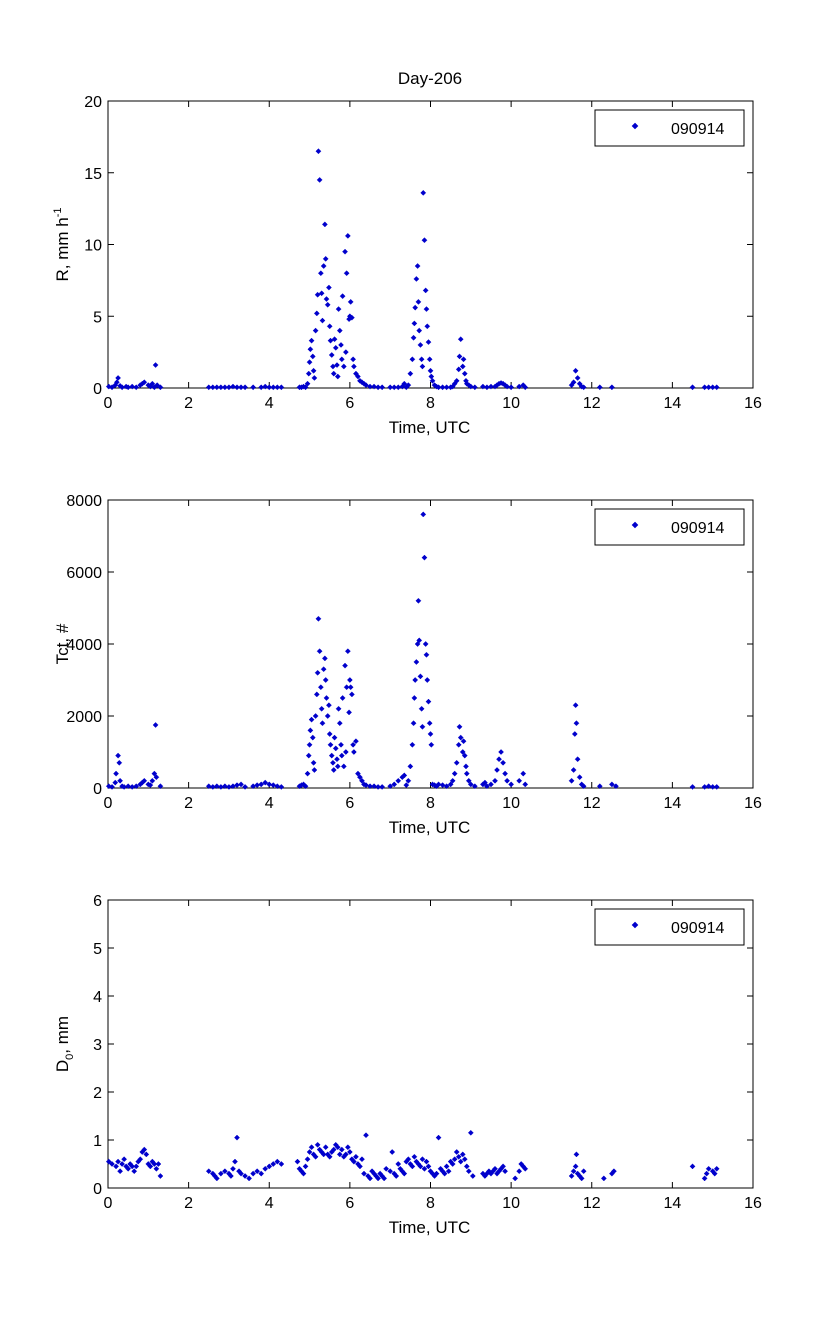  I want to click on x-tick-label: 8, so click(430, 803).